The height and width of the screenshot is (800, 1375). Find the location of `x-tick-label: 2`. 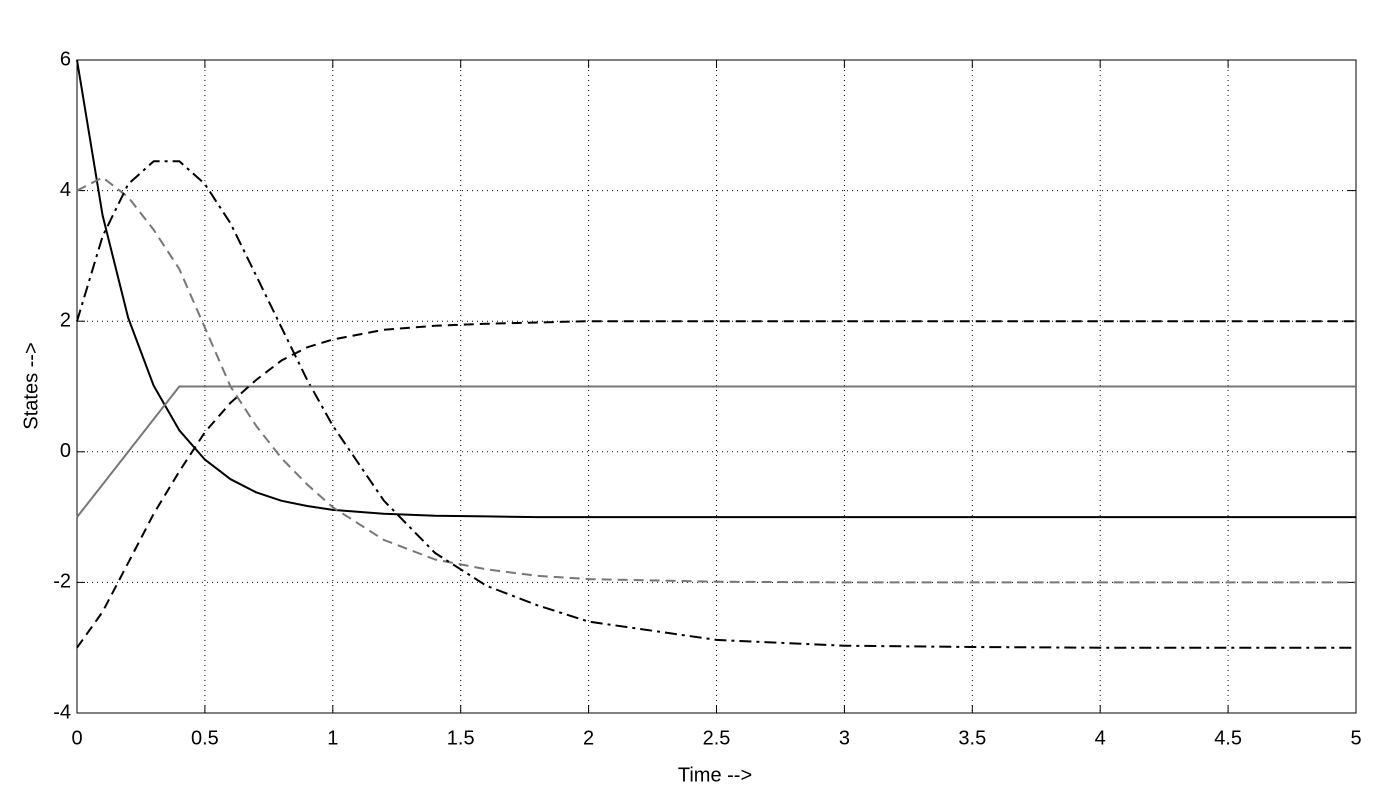

x-tick-label: 2 is located at coordinates (588, 738).